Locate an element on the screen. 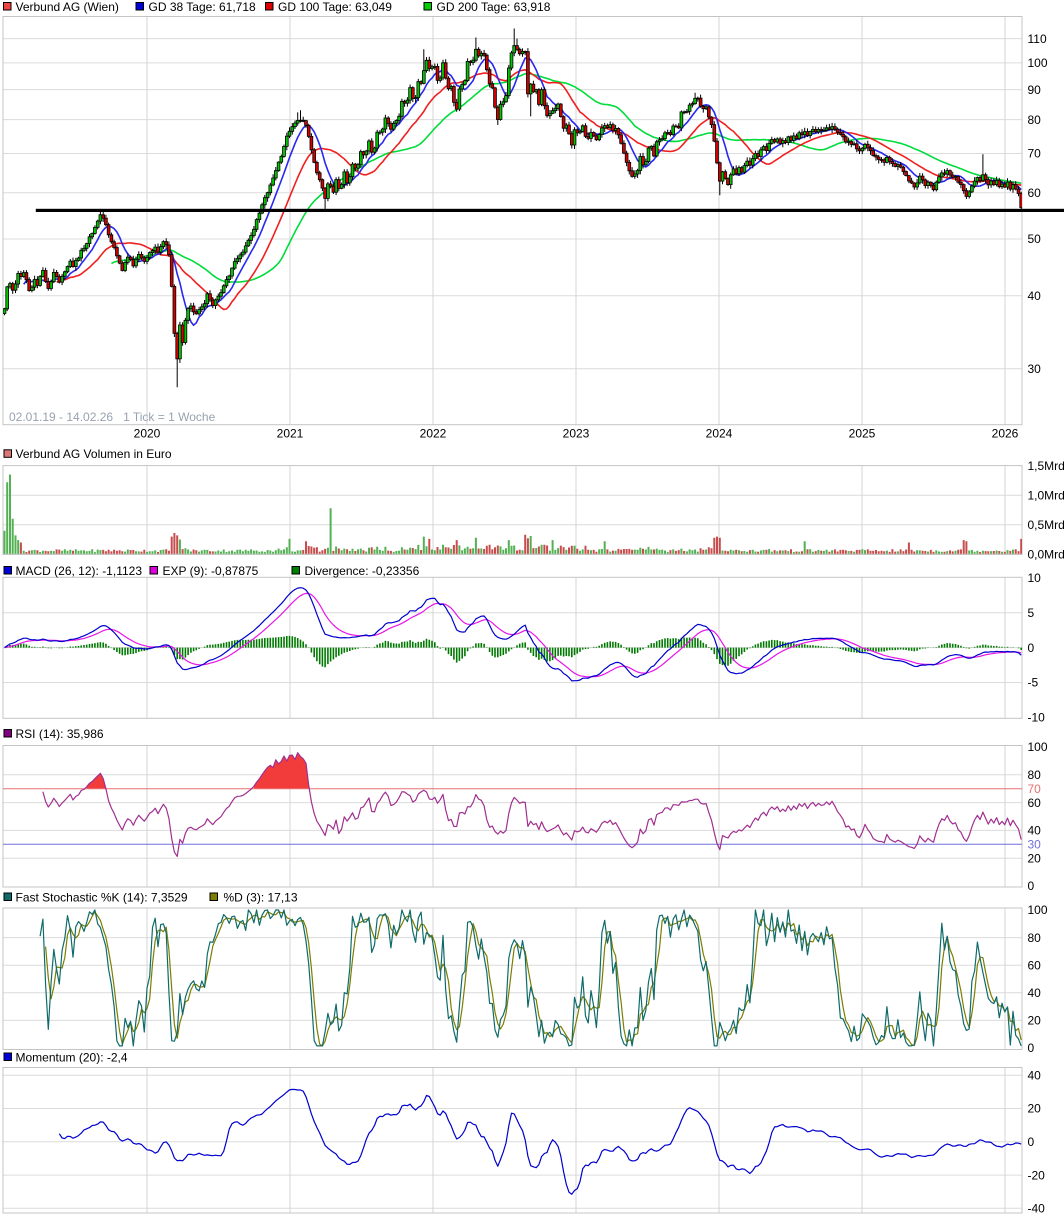  svg-text: EXP (9): -0,87875 is located at coordinates (211, 571).